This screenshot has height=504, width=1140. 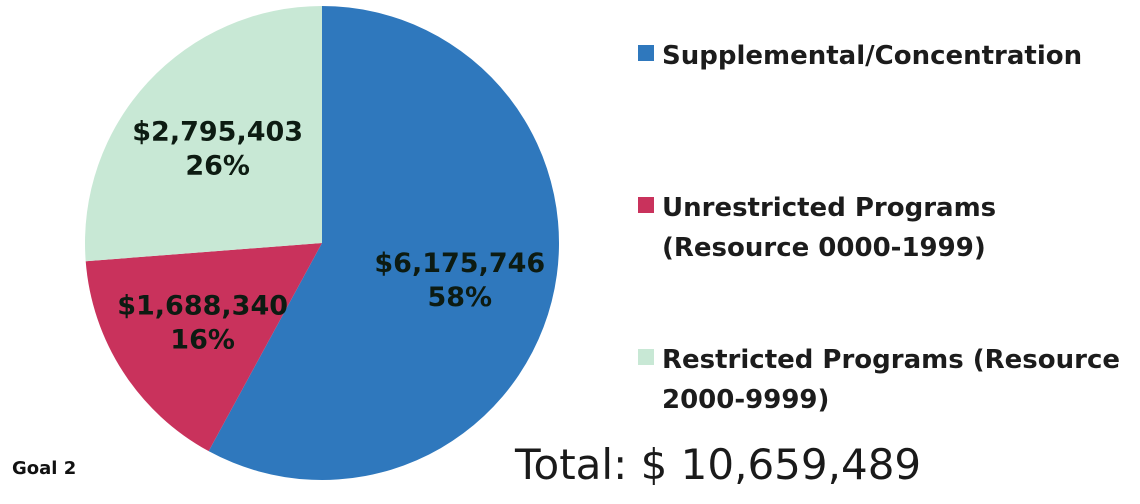 What do you see at coordinates (44, 468) in the screenshot?
I see `goal-label: Goal 2` at bounding box center [44, 468].